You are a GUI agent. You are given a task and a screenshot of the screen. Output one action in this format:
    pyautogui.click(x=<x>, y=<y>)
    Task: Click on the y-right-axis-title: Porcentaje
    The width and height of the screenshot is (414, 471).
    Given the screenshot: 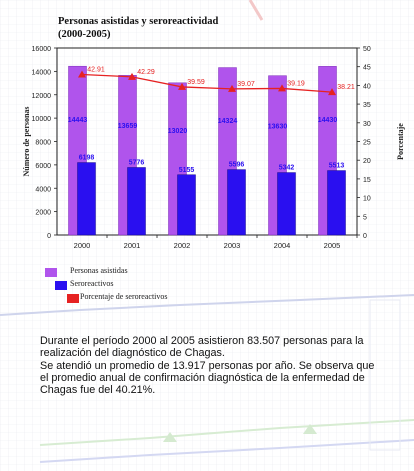 What is the action you would take?
    pyautogui.click(x=400, y=141)
    